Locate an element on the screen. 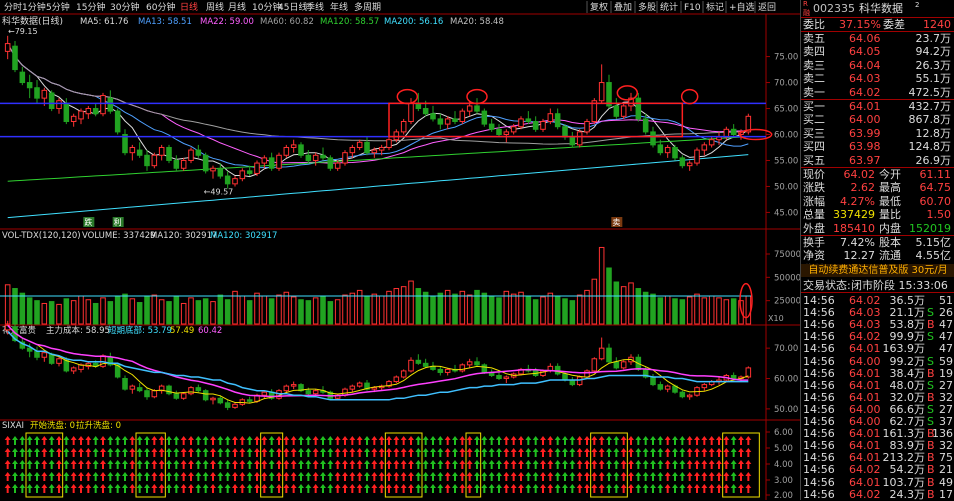 Image resolution: width=954 pixels, height=501 pixels. tab-9: 10分钟 is located at coordinates (266, 7).